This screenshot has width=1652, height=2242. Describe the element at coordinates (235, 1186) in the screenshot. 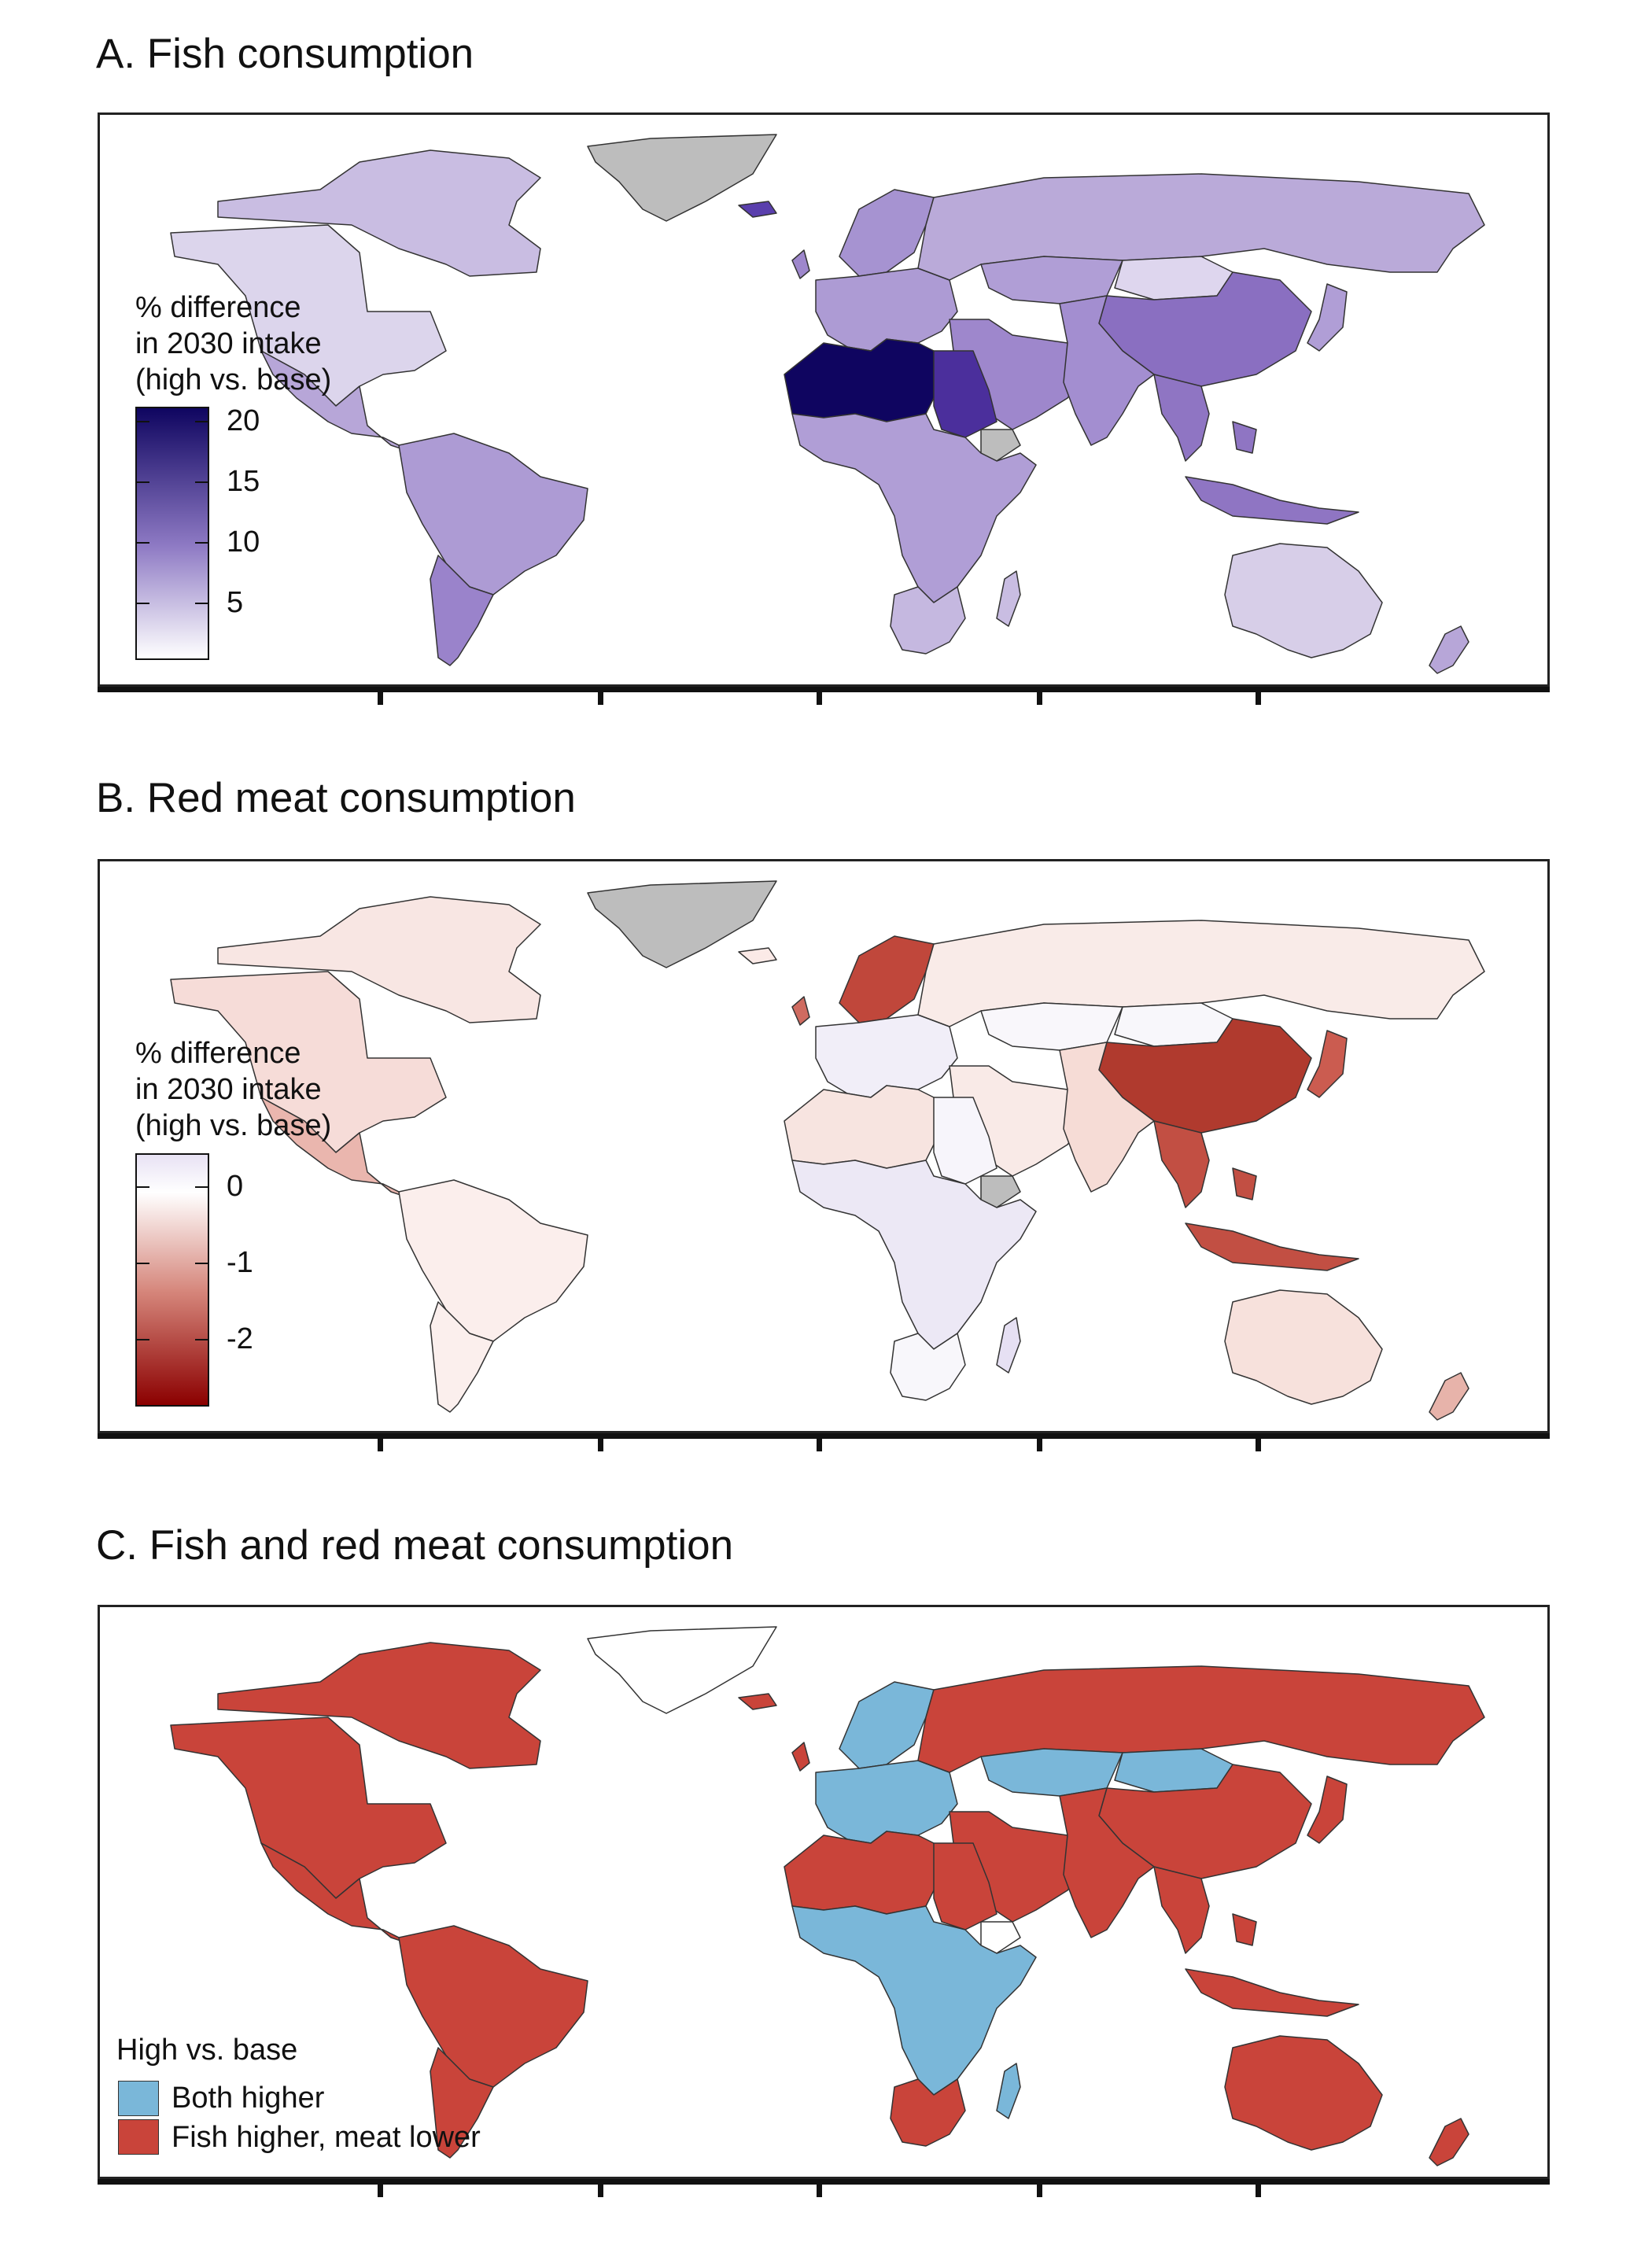

I see `colorbar-label: 0` at that location.